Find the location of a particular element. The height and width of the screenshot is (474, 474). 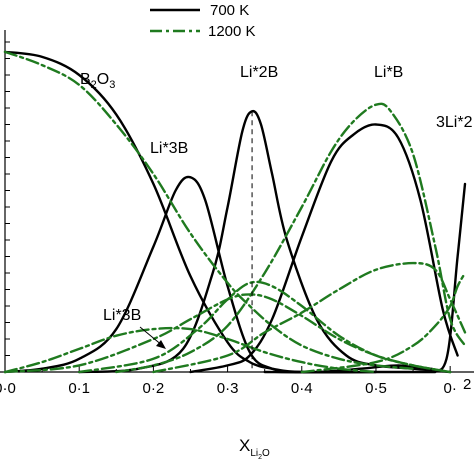

x-axis-label: XLi2O is located at coordinates (254, 448).